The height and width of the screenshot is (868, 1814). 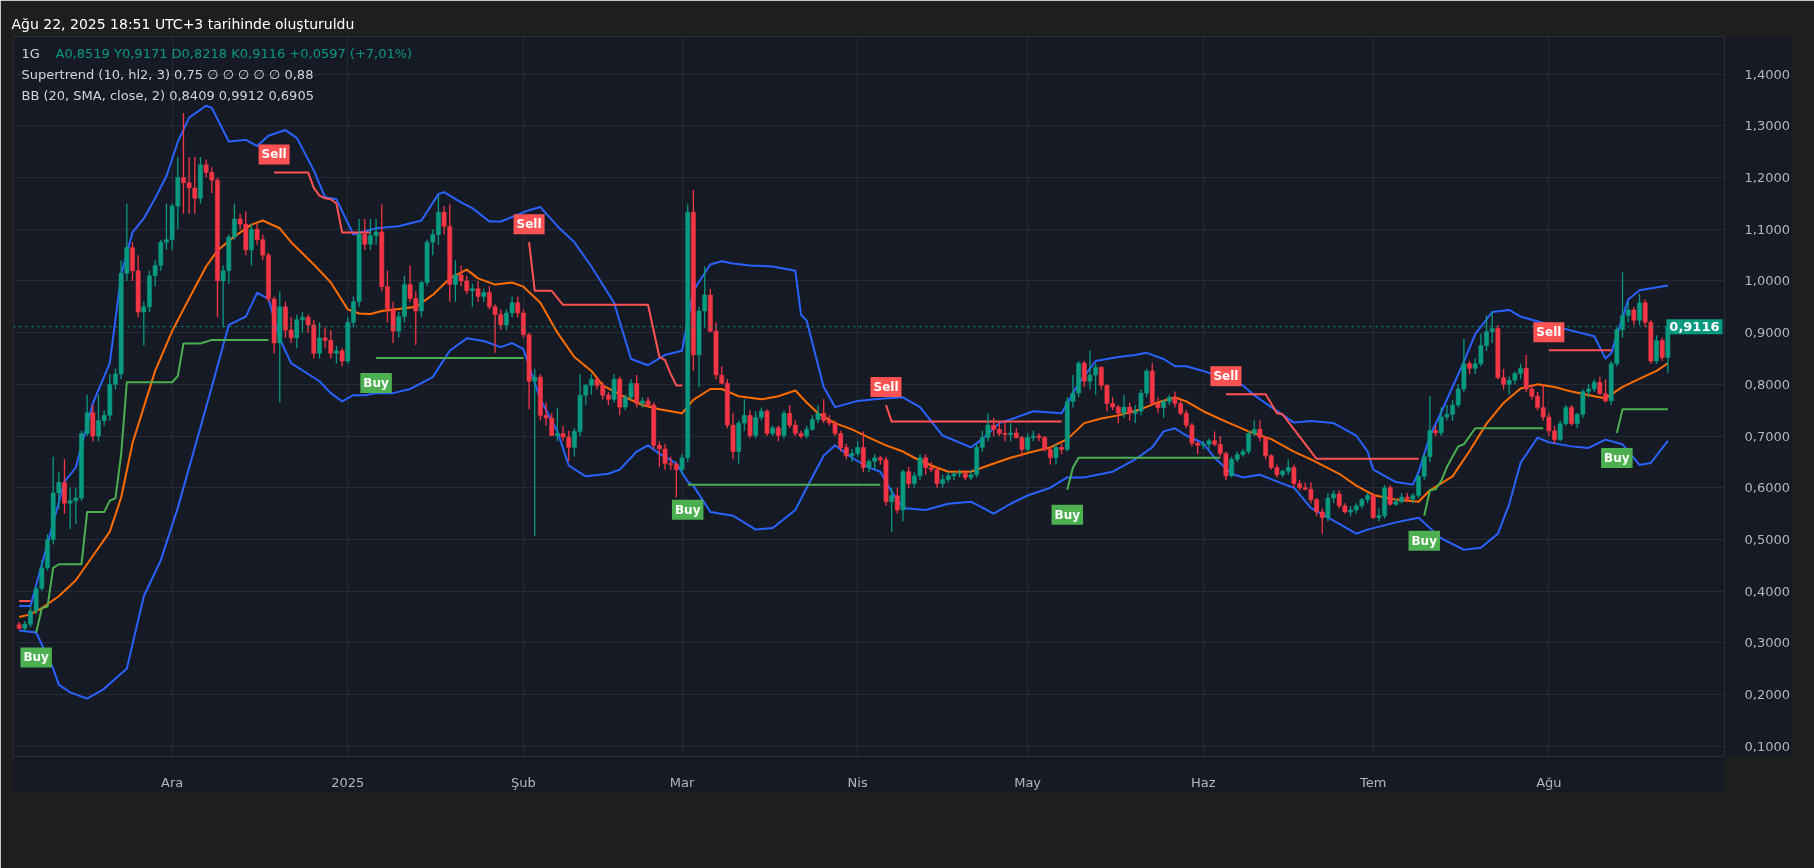 I want to click on text: A0,8519 Y0,9171 D0,8218 K0,9116 +0,0597 (+7,01%), so click(x=234, y=53).